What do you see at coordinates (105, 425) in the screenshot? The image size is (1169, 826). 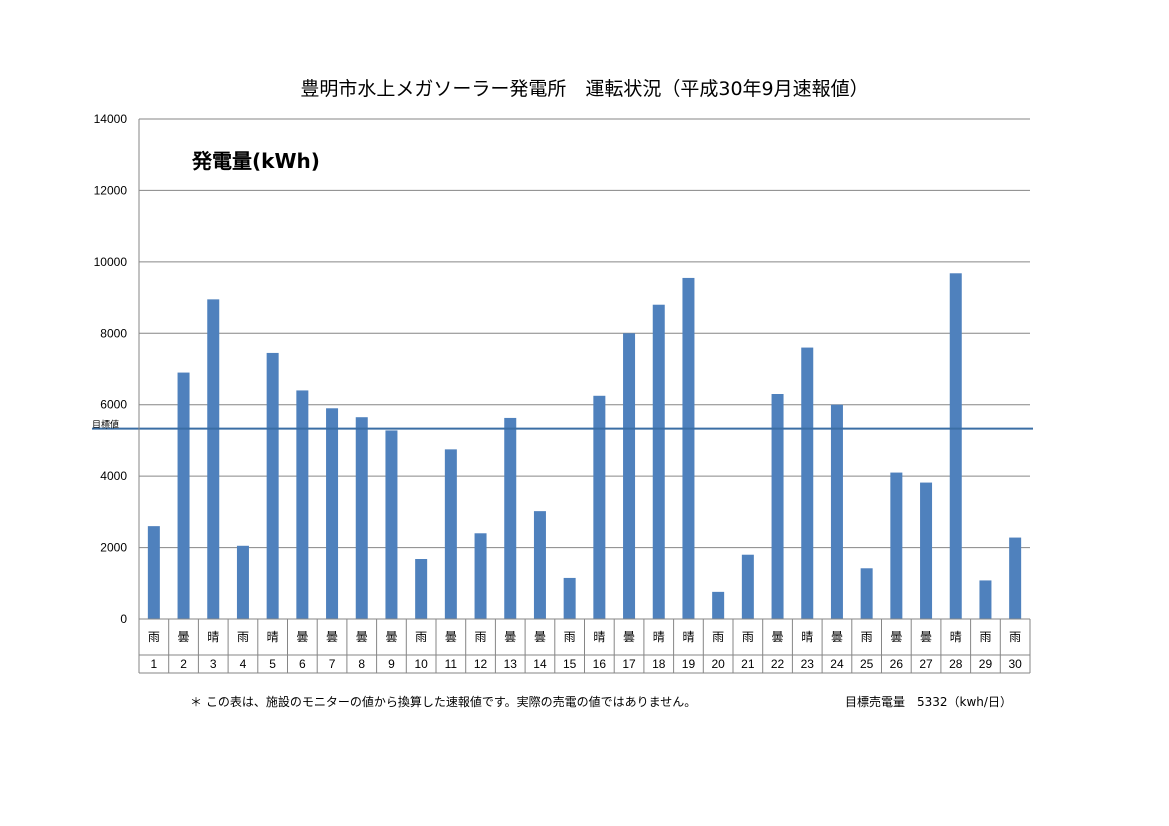 I see `target-line-label: 目標値` at bounding box center [105, 425].